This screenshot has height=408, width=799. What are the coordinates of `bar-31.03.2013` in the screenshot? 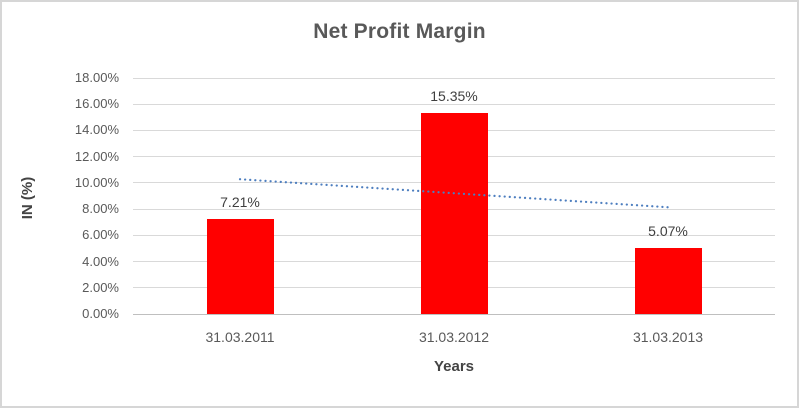 It's located at (668, 280).